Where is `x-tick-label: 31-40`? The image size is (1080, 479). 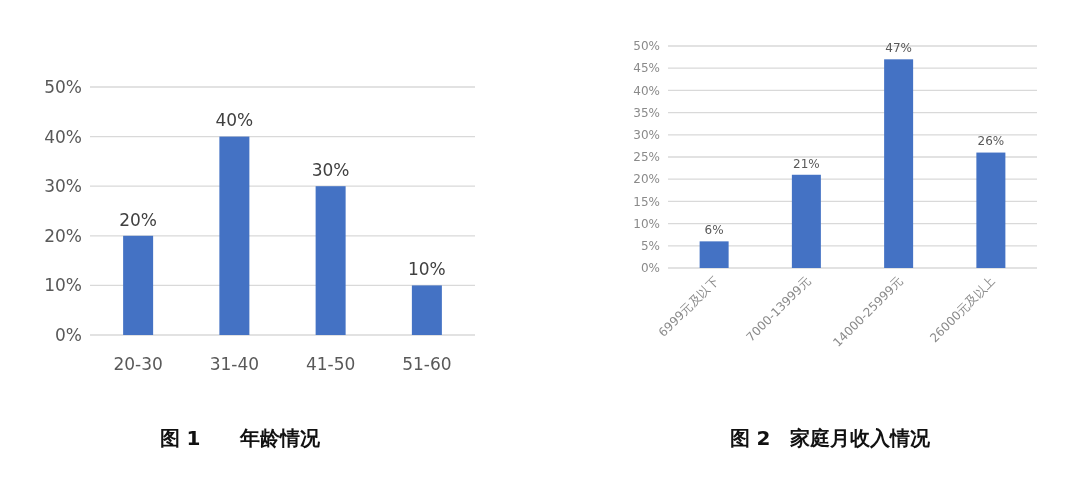 x-tick-label: 31-40 is located at coordinates (234, 364).